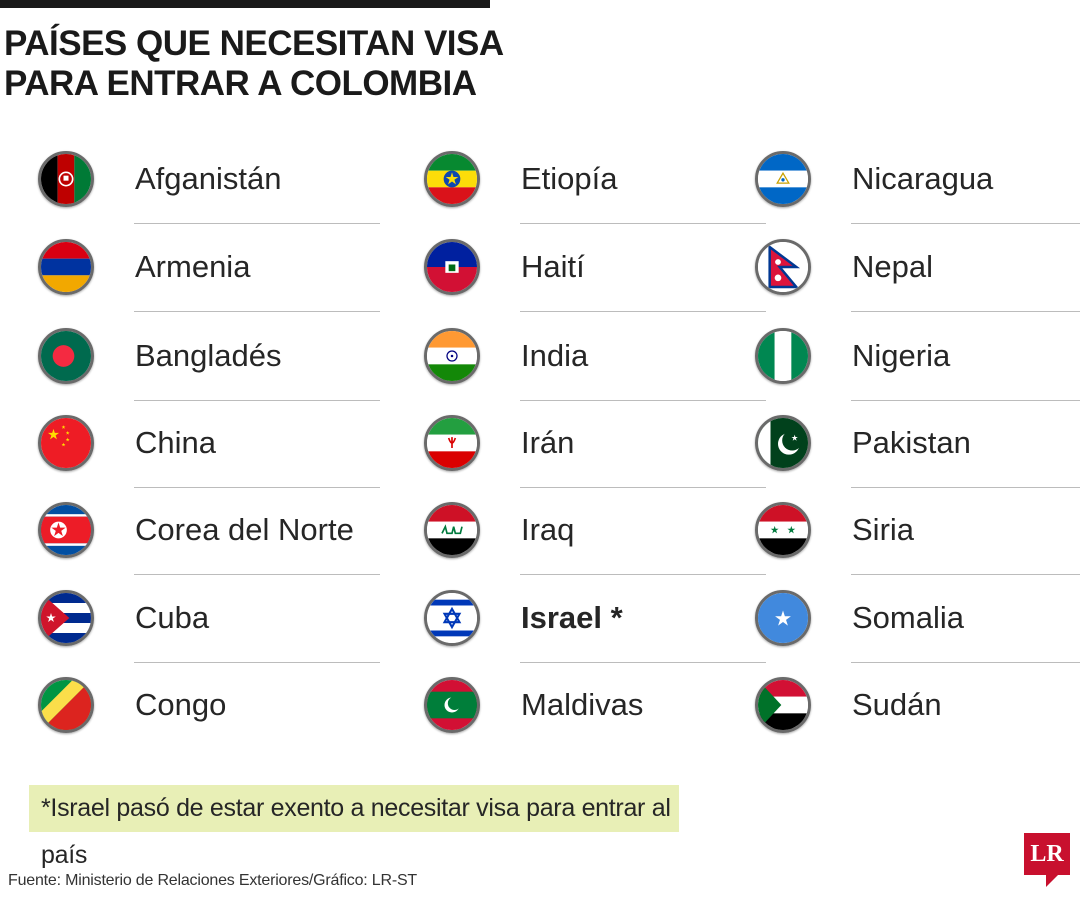 This screenshot has height=900, width=1080. Describe the element at coordinates (595, 450) in the screenshot. I see `country-item: Irán` at that location.